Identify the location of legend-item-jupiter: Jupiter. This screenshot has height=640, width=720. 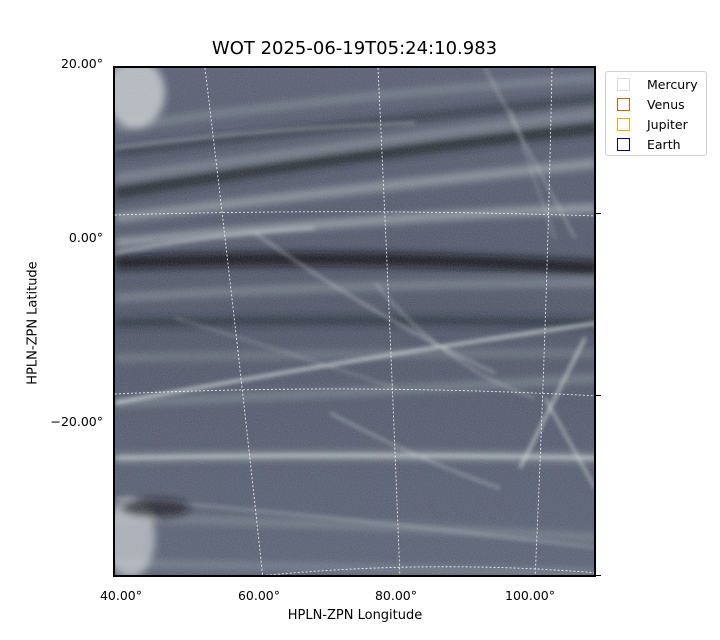
(652, 124).